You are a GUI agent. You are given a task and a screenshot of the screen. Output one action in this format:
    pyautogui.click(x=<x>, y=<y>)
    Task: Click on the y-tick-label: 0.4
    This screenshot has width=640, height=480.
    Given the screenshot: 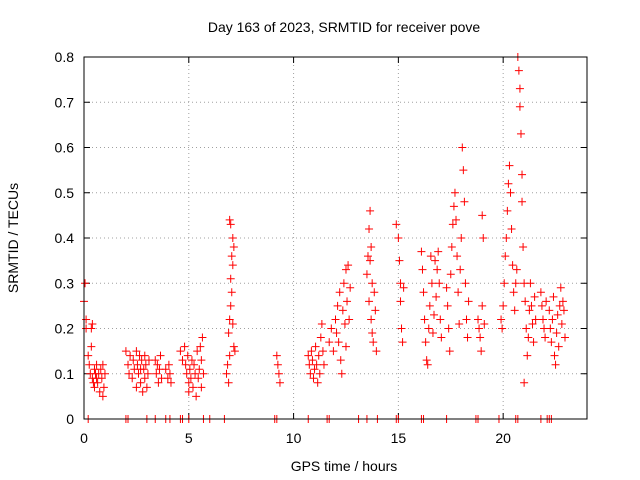 What is the action you would take?
    pyautogui.click(x=65, y=238)
    